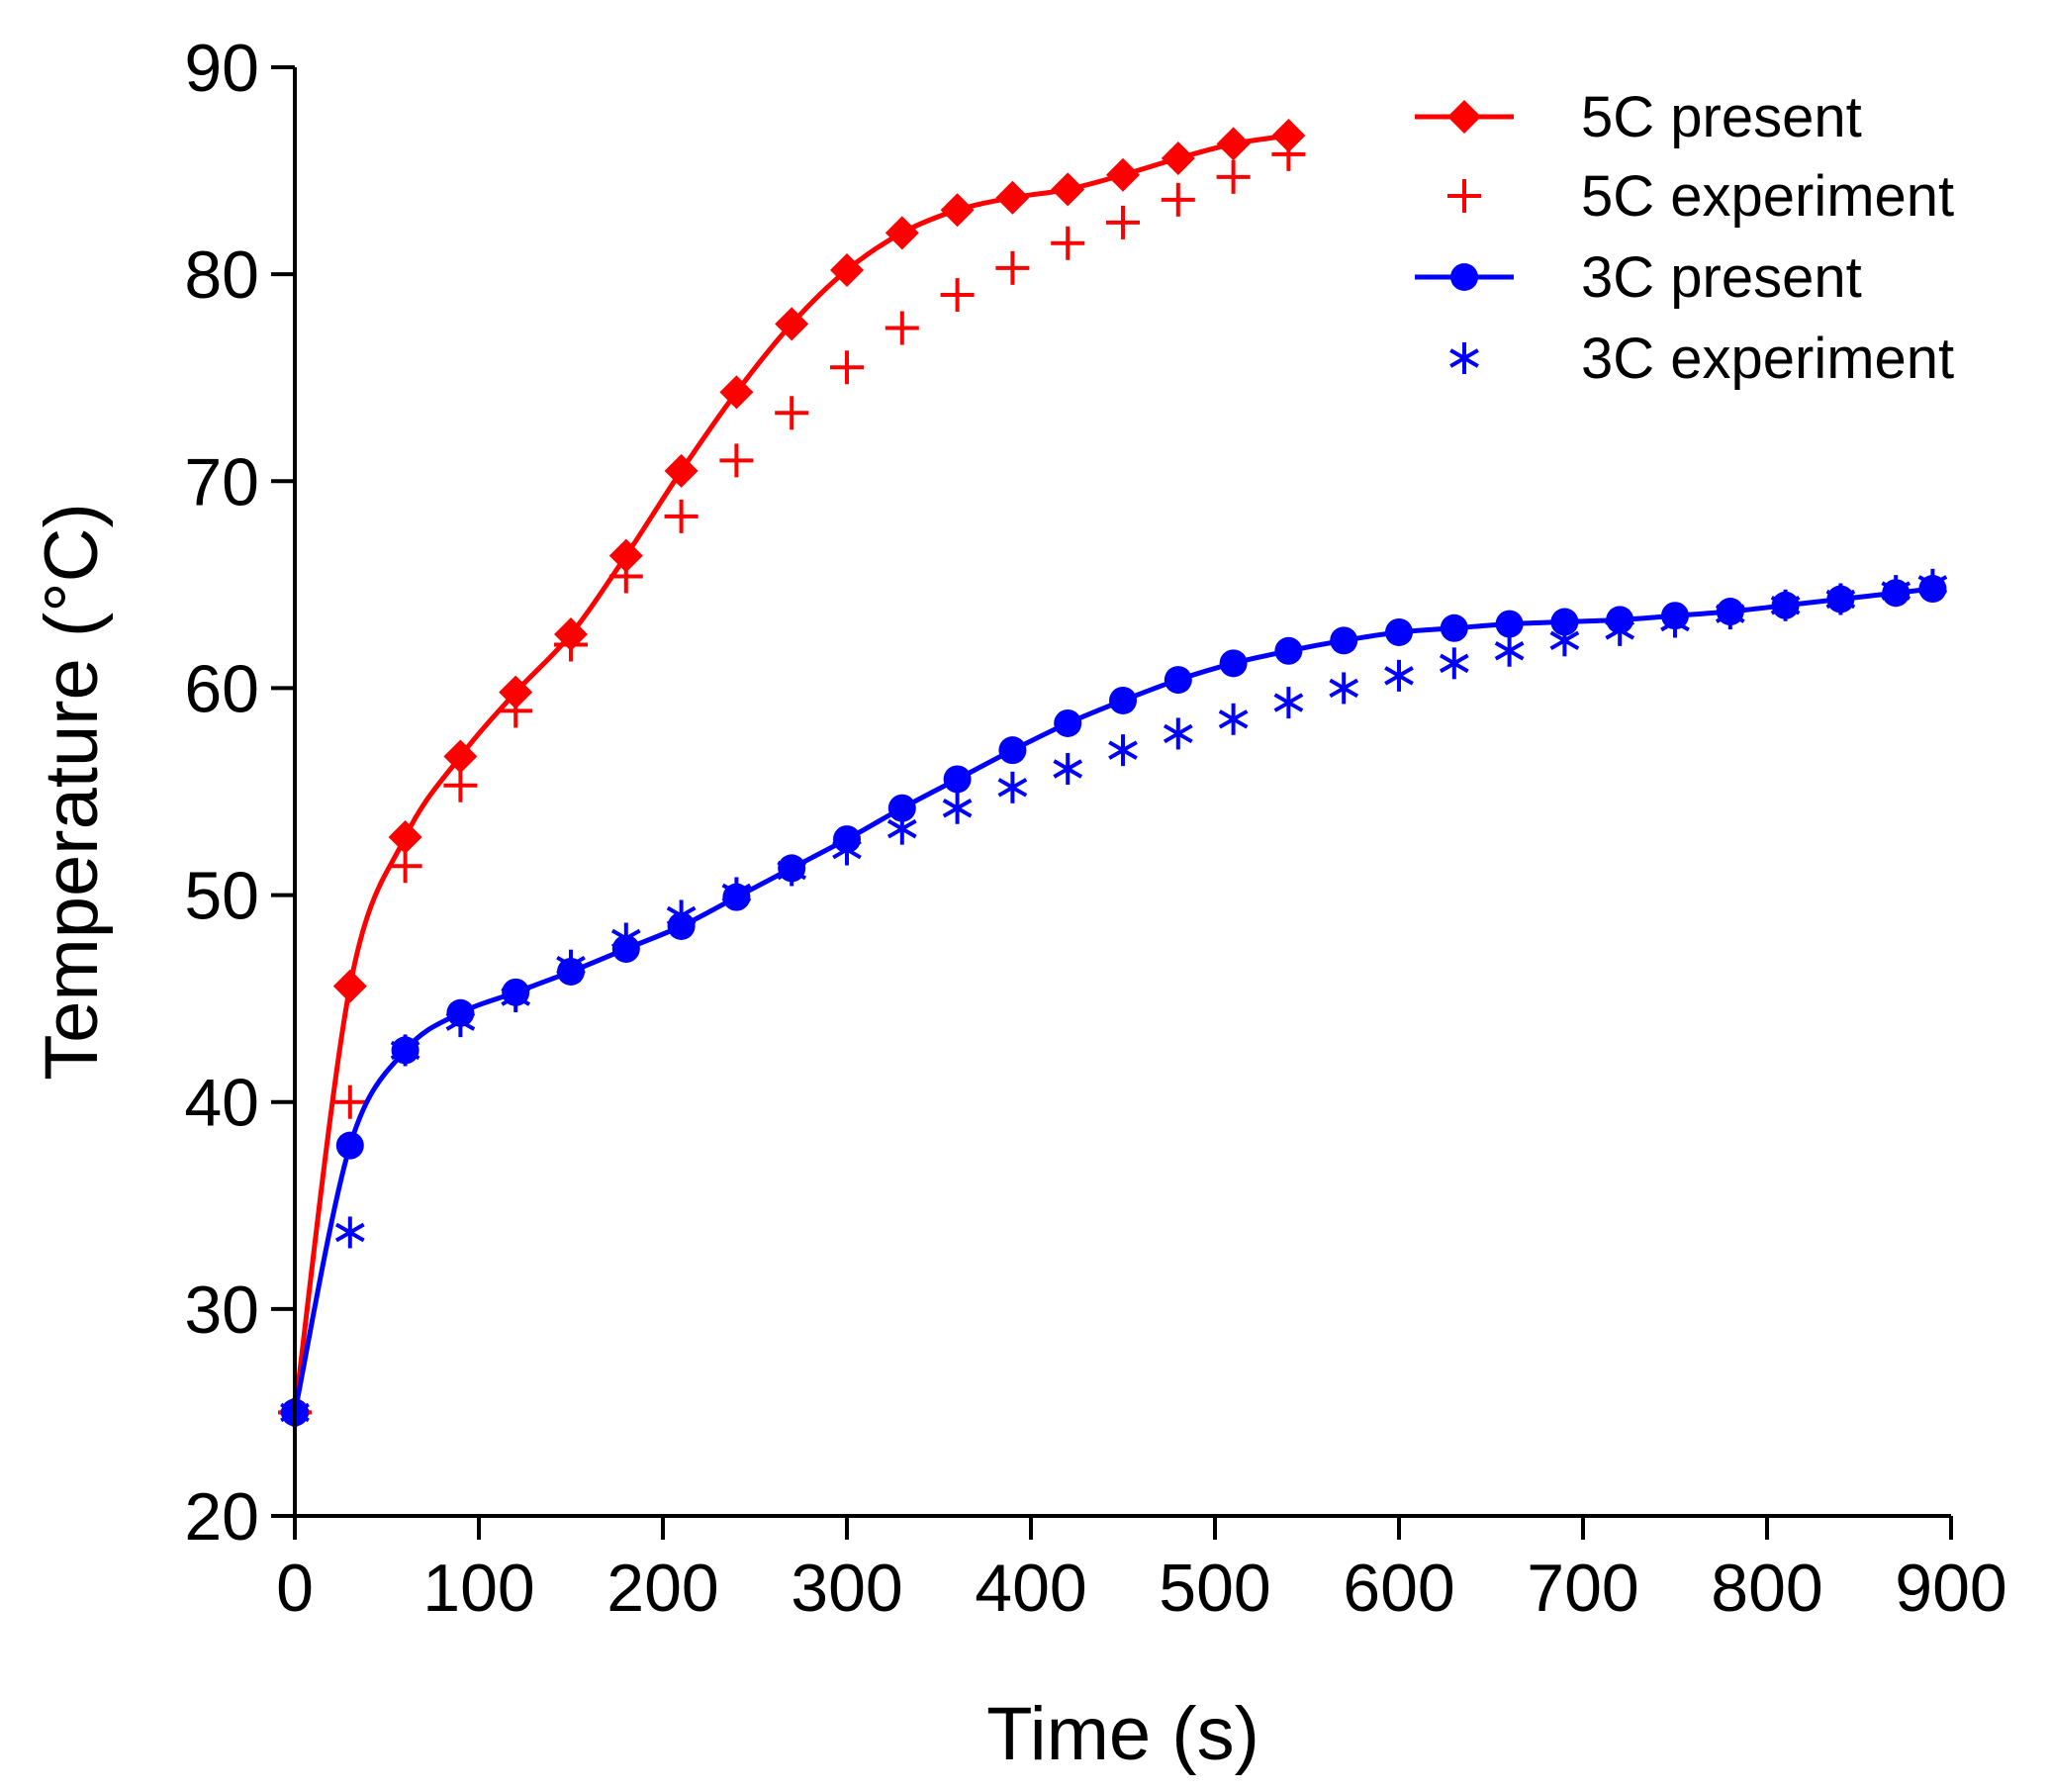 The height and width of the screenshot is (1792, 2051). Describe the element at coordinates (239, 793) in the screenshot. I see `y-ticks: 20 30 40 50 60 70 80 90` at that location.